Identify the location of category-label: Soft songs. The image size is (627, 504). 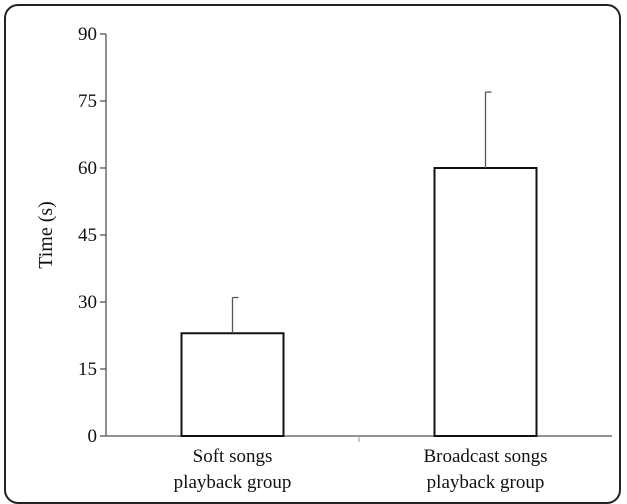
(233, 456).